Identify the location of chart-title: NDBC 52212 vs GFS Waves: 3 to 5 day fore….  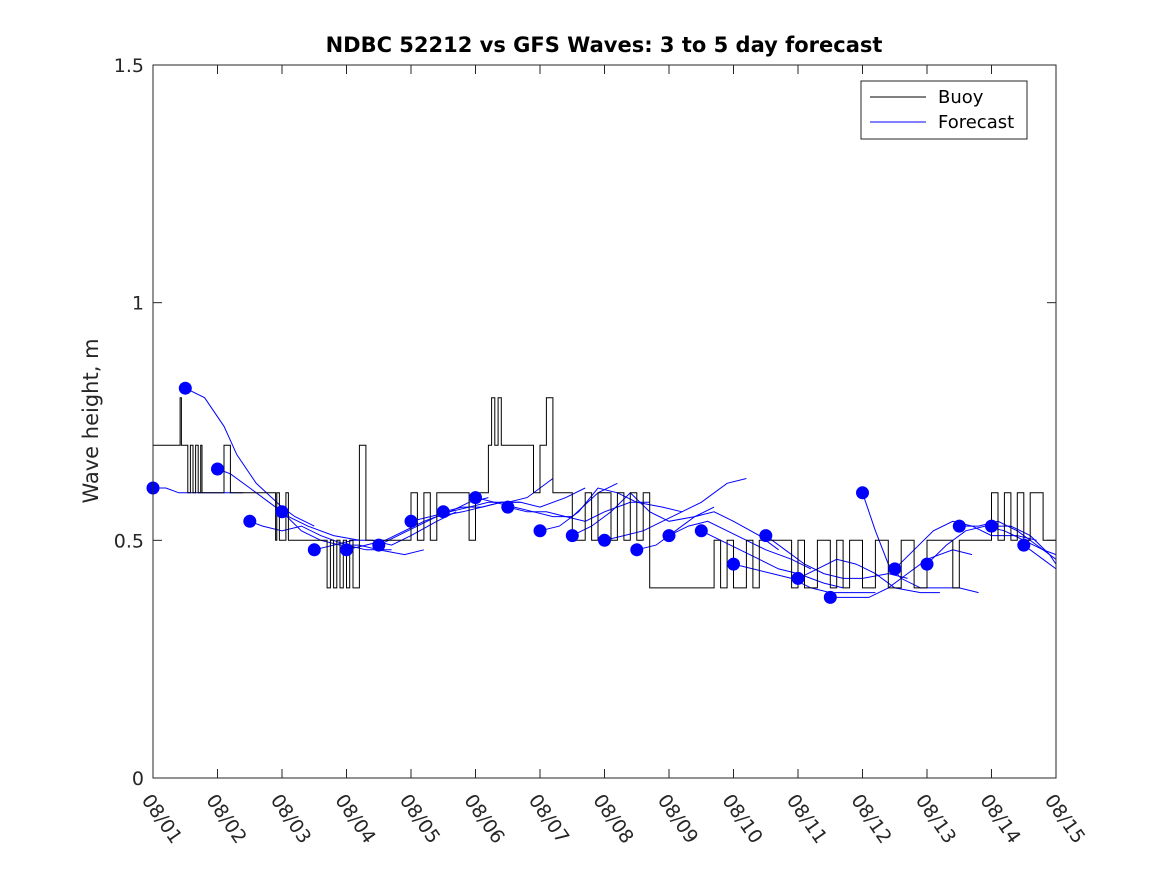
(604, 45).